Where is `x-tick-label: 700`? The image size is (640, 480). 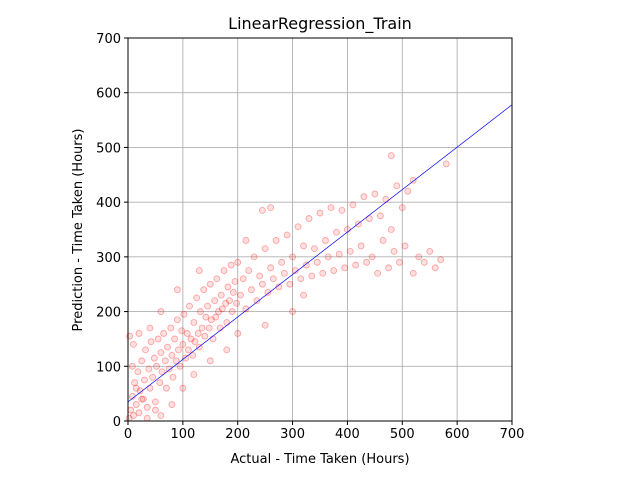
x-tick-label: 700 is located at coordinates (512, 434).